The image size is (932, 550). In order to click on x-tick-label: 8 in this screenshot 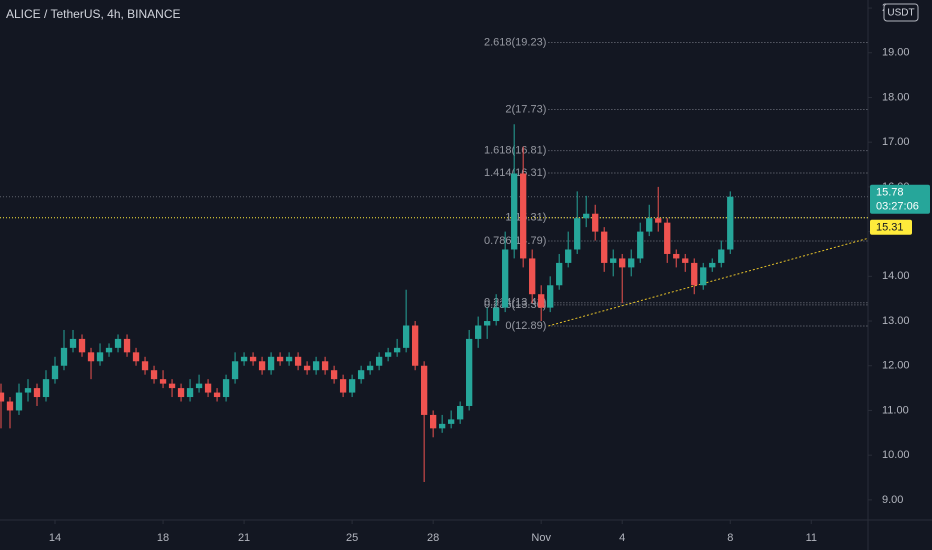, I will do `click(730, 538)`.